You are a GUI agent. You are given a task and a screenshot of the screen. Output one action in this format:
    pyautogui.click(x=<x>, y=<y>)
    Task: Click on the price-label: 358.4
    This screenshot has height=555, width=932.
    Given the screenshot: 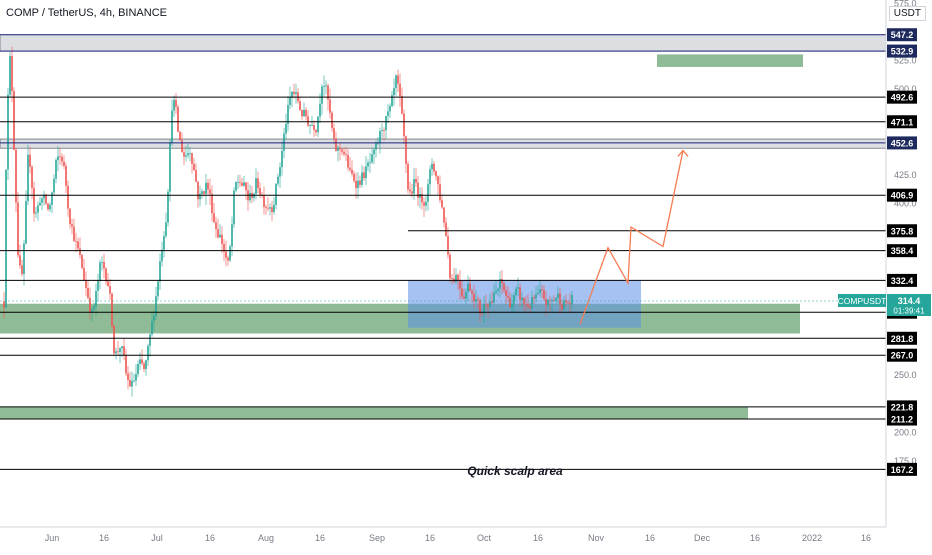 What is the action you would take?
    pyautogui.click(x=902, y=251)
    